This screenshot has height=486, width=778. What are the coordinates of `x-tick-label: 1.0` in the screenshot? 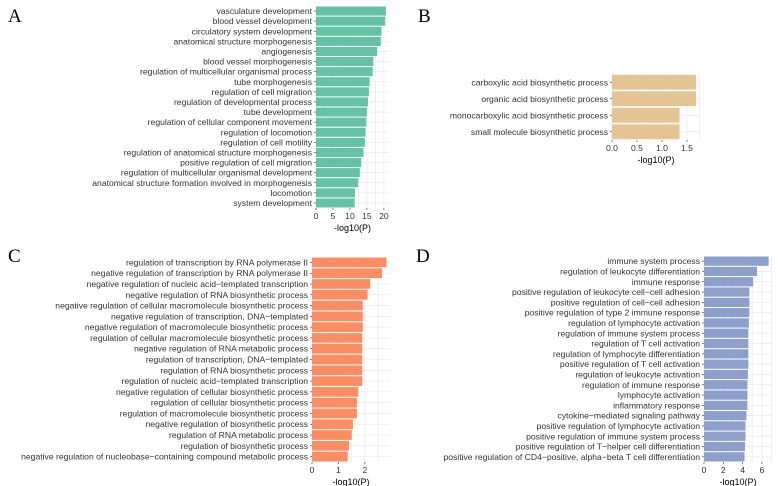 It's located at (662, 148).